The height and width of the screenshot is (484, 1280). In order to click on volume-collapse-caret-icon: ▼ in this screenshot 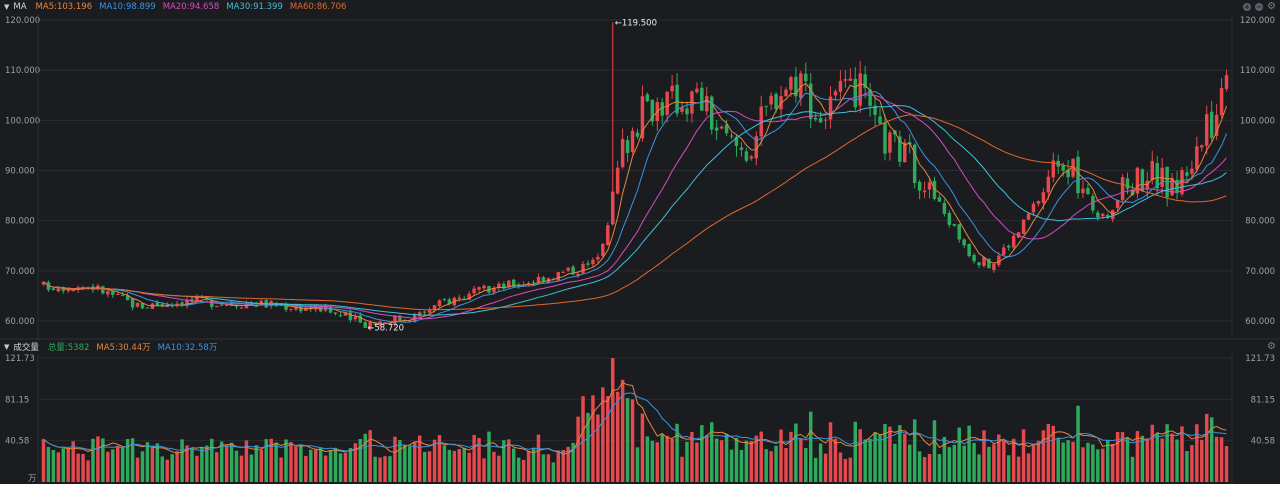, I will do `click(7, 347)`.